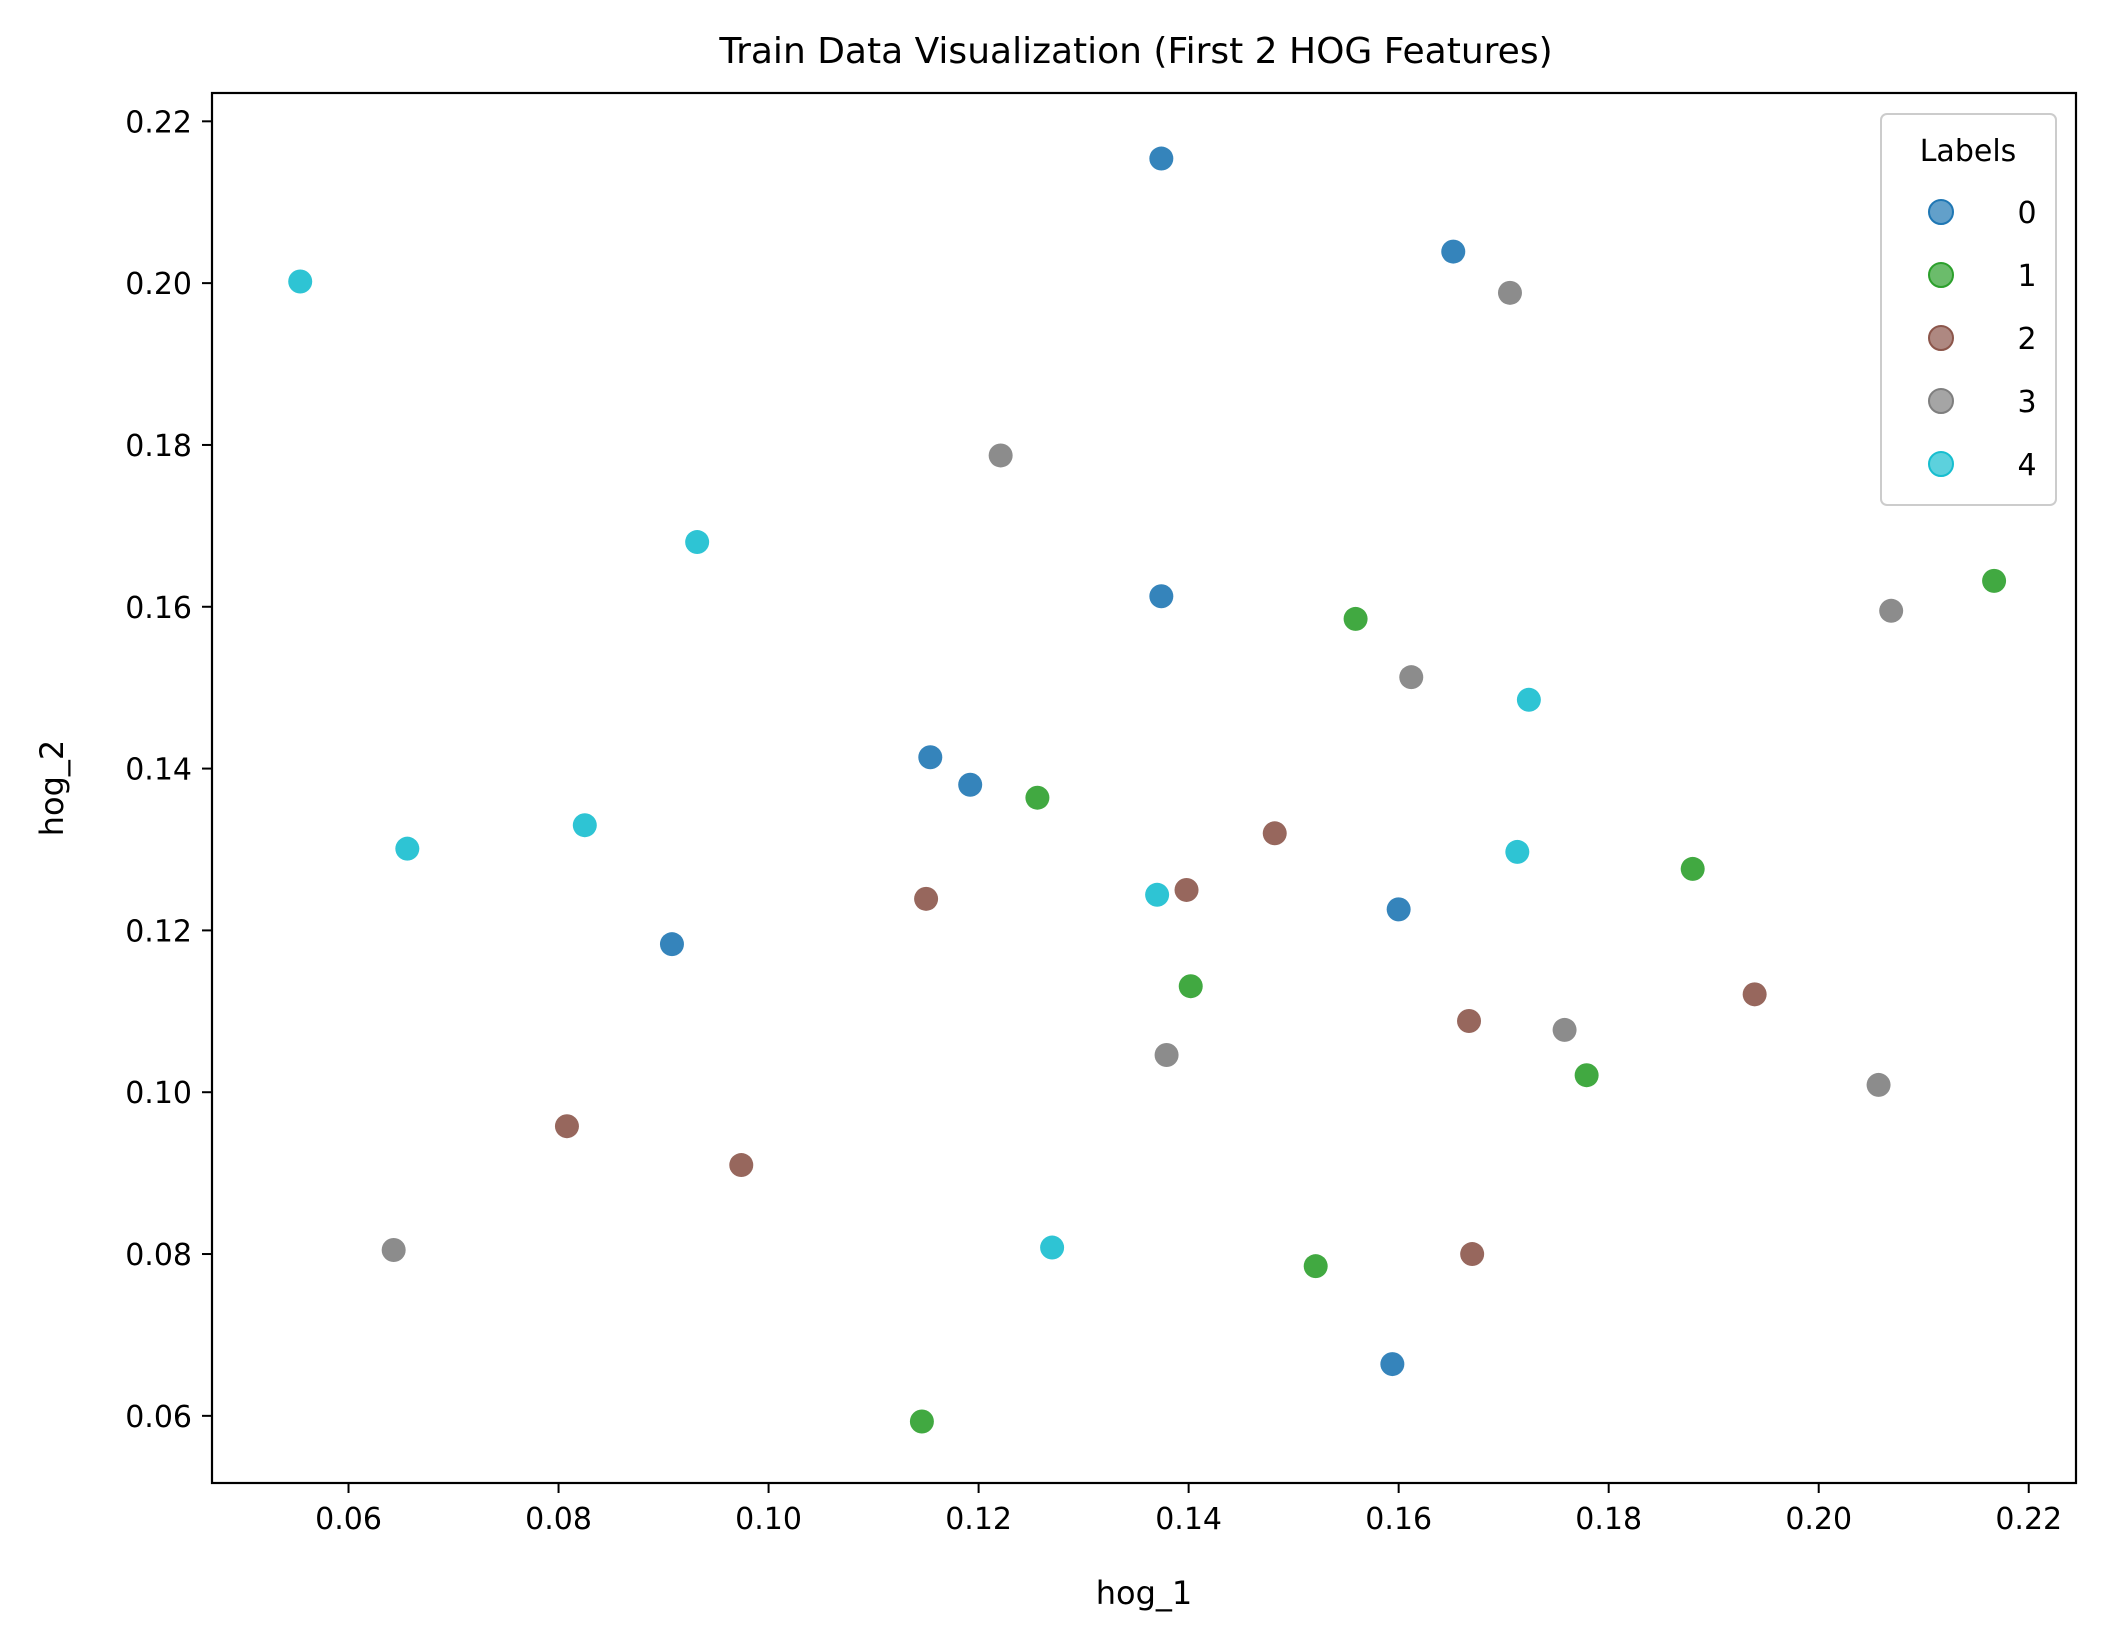  I want to click on x-tick-label: 0.20, so click(1818, 1519).